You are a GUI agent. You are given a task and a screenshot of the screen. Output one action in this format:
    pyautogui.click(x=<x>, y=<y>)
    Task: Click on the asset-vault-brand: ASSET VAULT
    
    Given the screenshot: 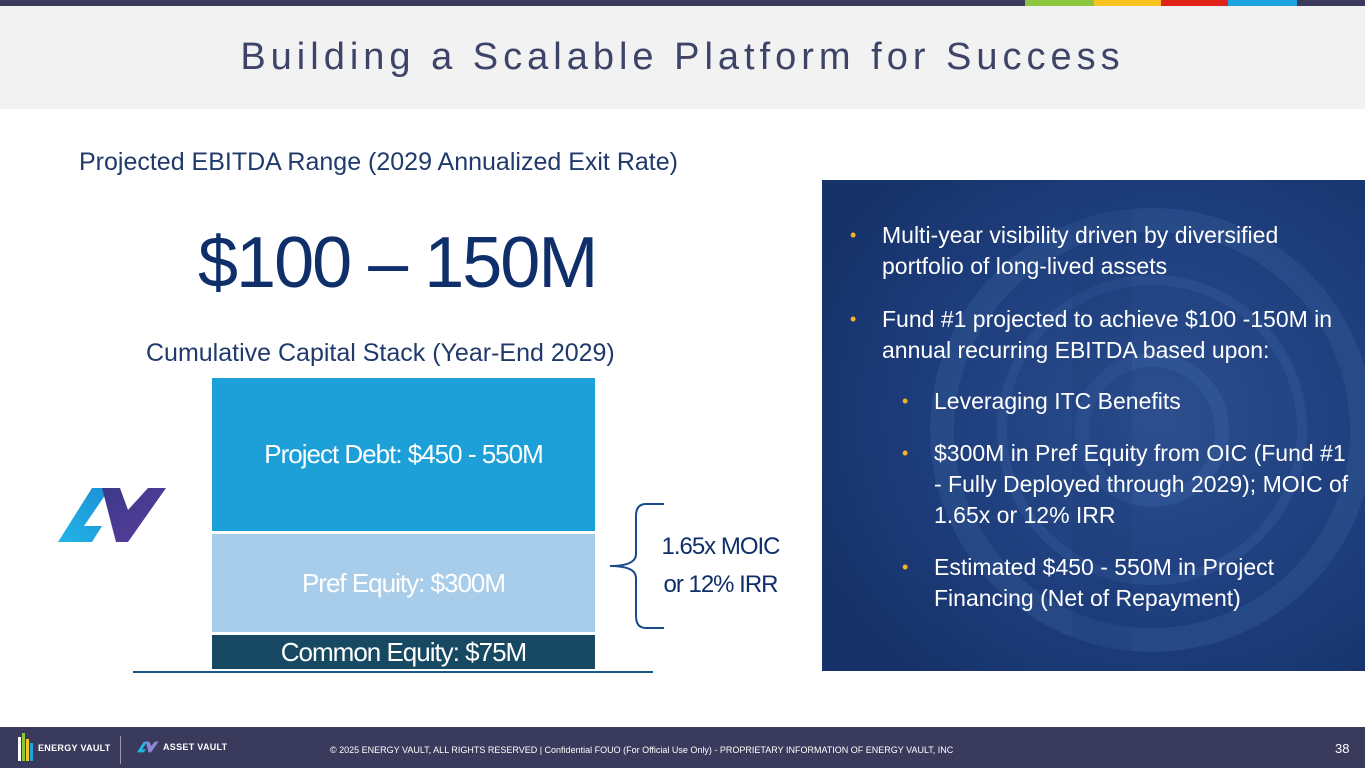 What is the action you would take?
    pyautogui.click(x=195, y=747)
    